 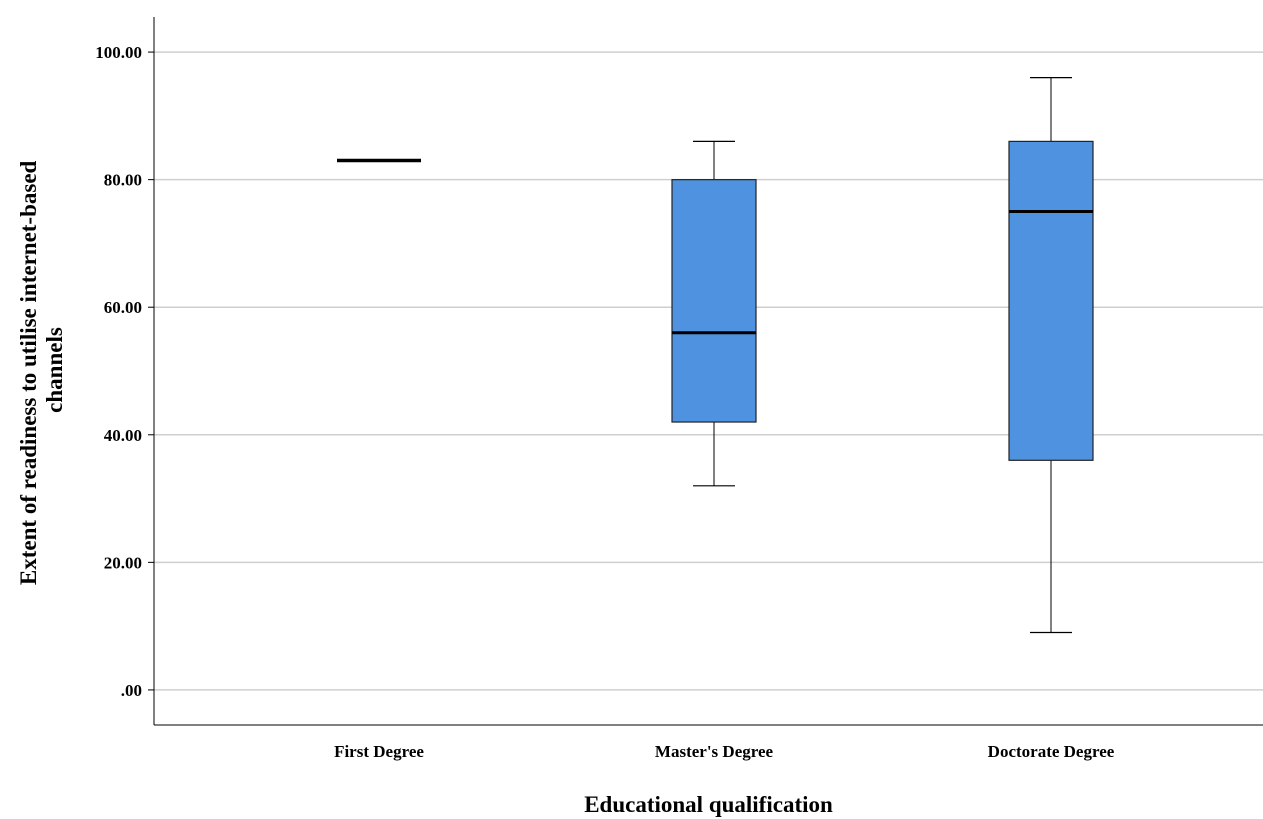 I want to click on y-tick-labels: .00 20.00 40.00 60.00 80.00 100.00, so click(x=118, y=371).